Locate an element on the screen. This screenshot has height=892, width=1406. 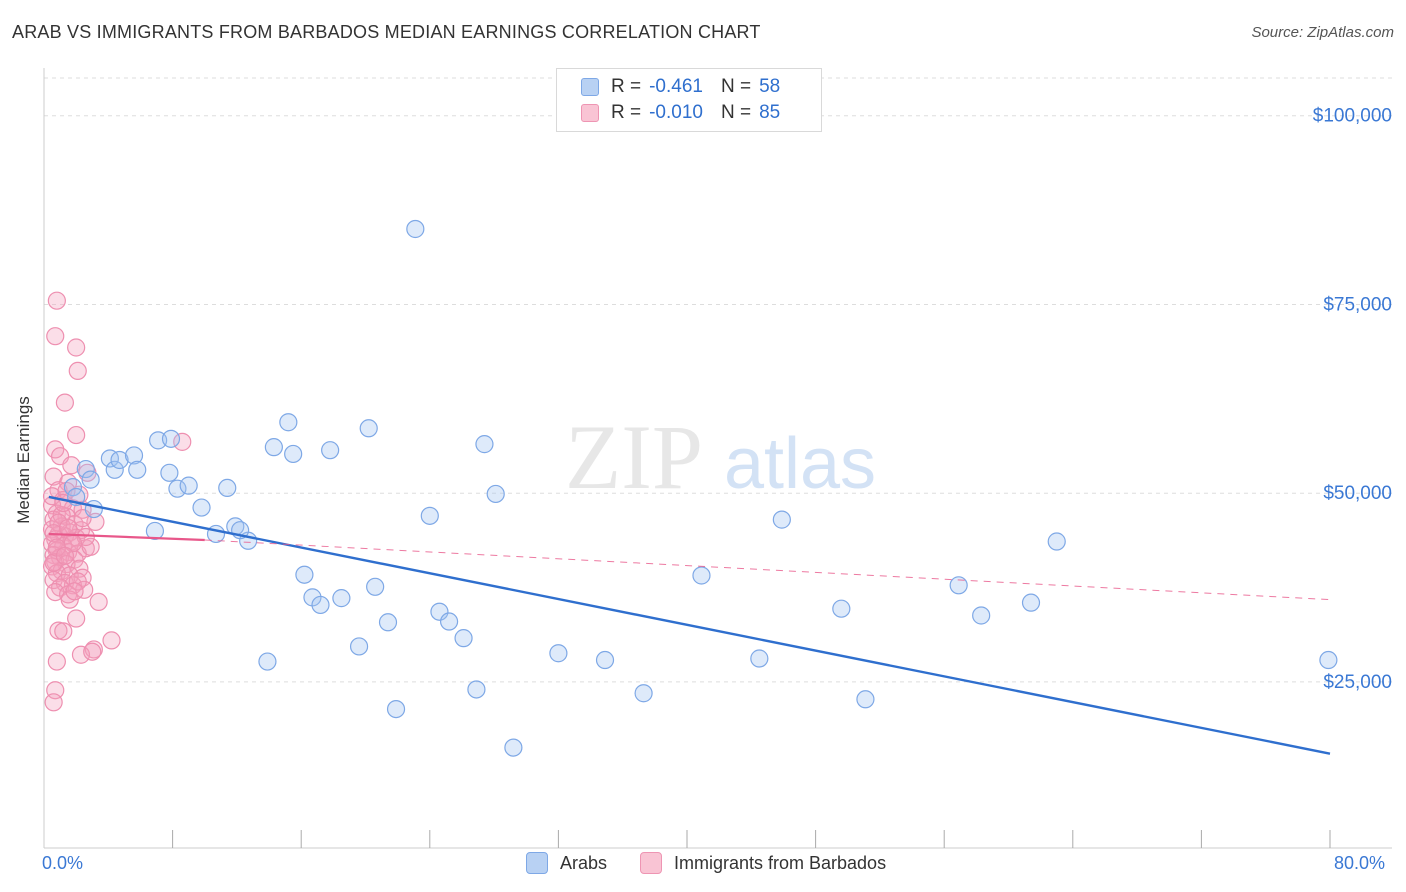
bottom-legend-swatch-barbados is located at coordinates (651, 863).